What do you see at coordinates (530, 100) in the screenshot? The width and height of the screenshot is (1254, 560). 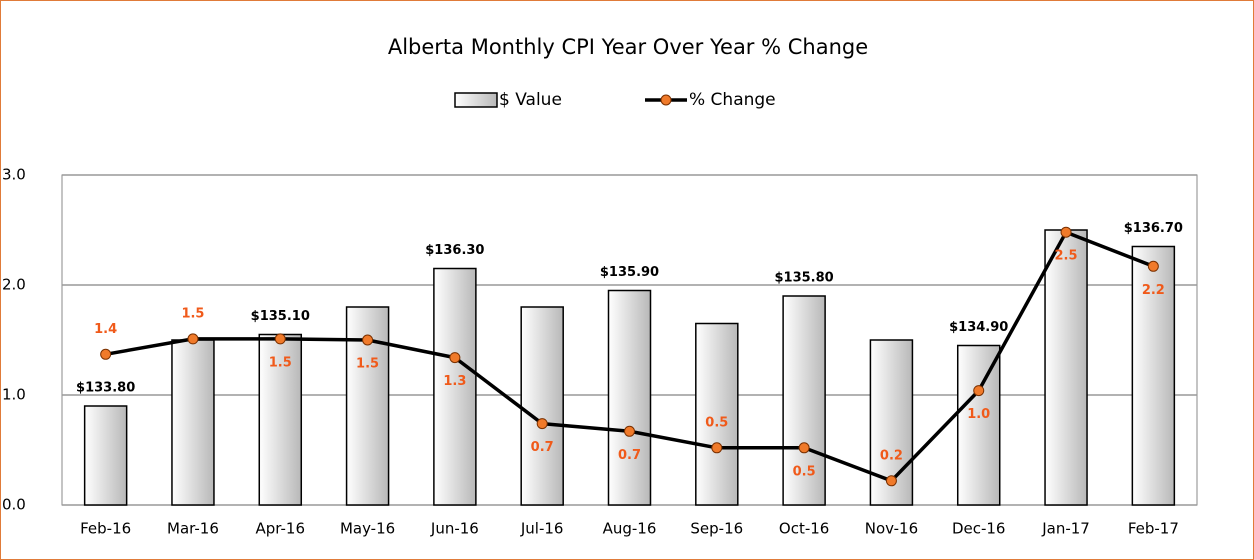 I see `legend-label: $ Value` at bounding box center [530, 100].